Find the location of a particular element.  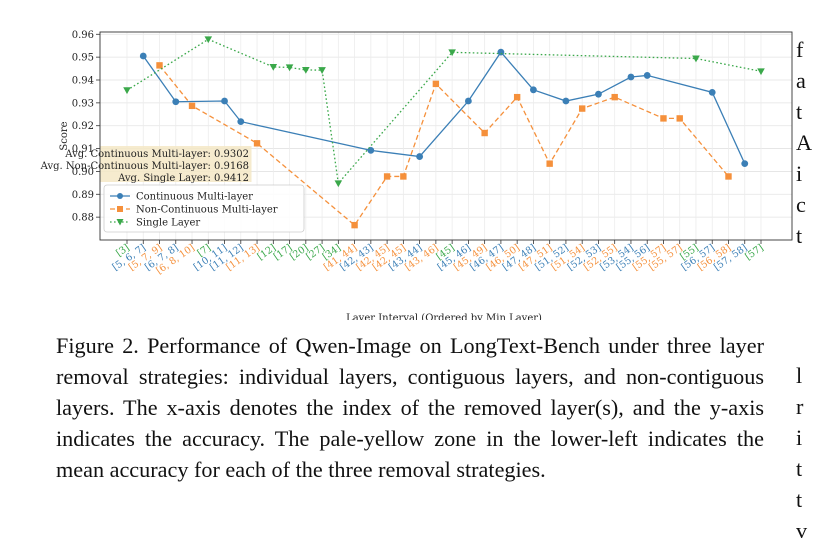

x-axis-label: Layer Interval (Ordered by Min Layer) is located at coordinates (444, 316).